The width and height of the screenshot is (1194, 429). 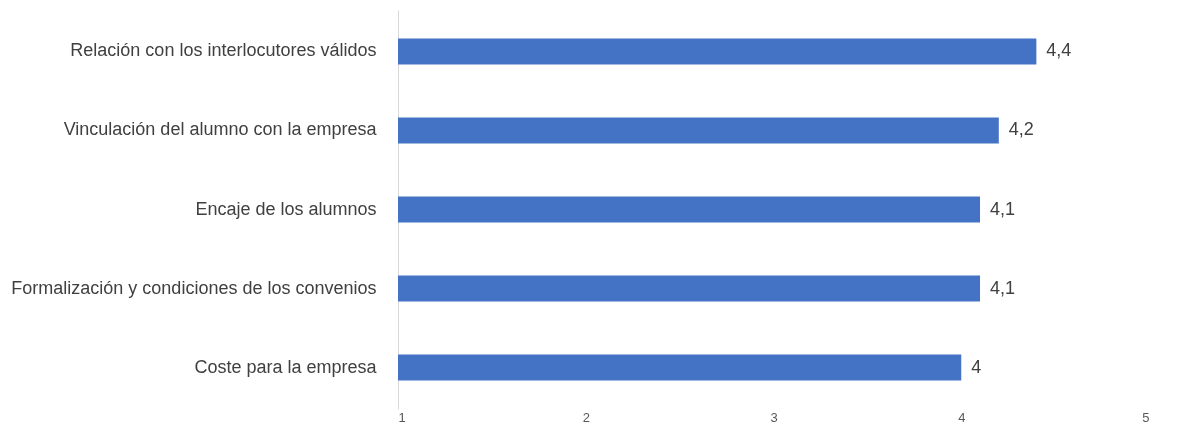 I want to click on y-tick-label: Coste para la empresa, so click(x=286, y=366).